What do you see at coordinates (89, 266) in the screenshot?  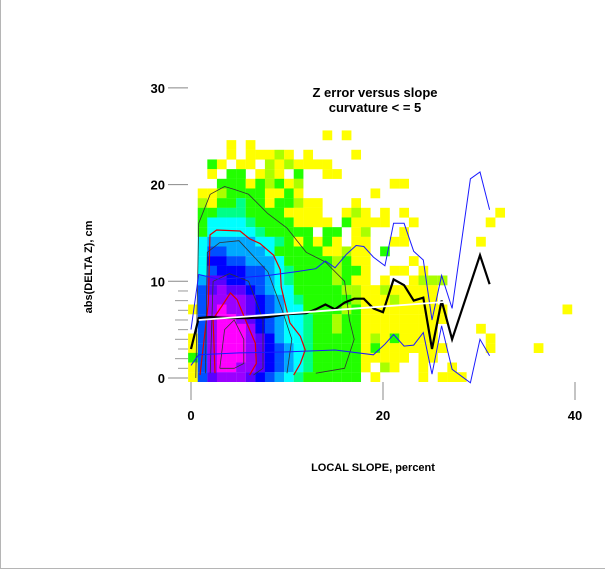 I see `y-axis-label: abs(DELTA Z), cm` at bounding box center [89, 266].